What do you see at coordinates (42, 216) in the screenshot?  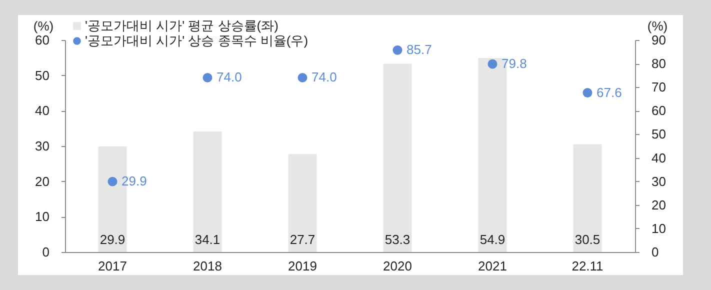 I see `y-tick-label: 10` at bounding box center [42, 216].